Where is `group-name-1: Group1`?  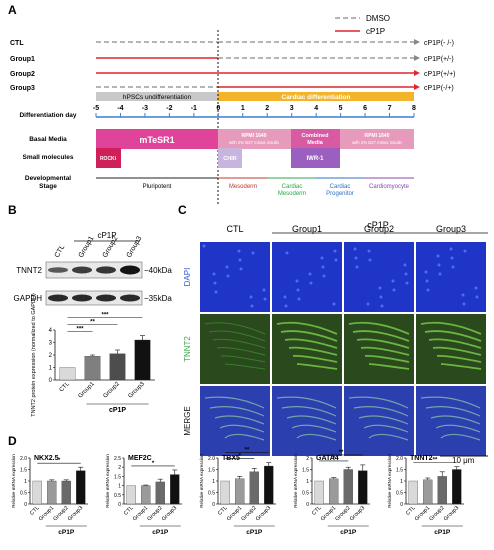
group-name-1: Group1 is located at coordinates (22, 59).